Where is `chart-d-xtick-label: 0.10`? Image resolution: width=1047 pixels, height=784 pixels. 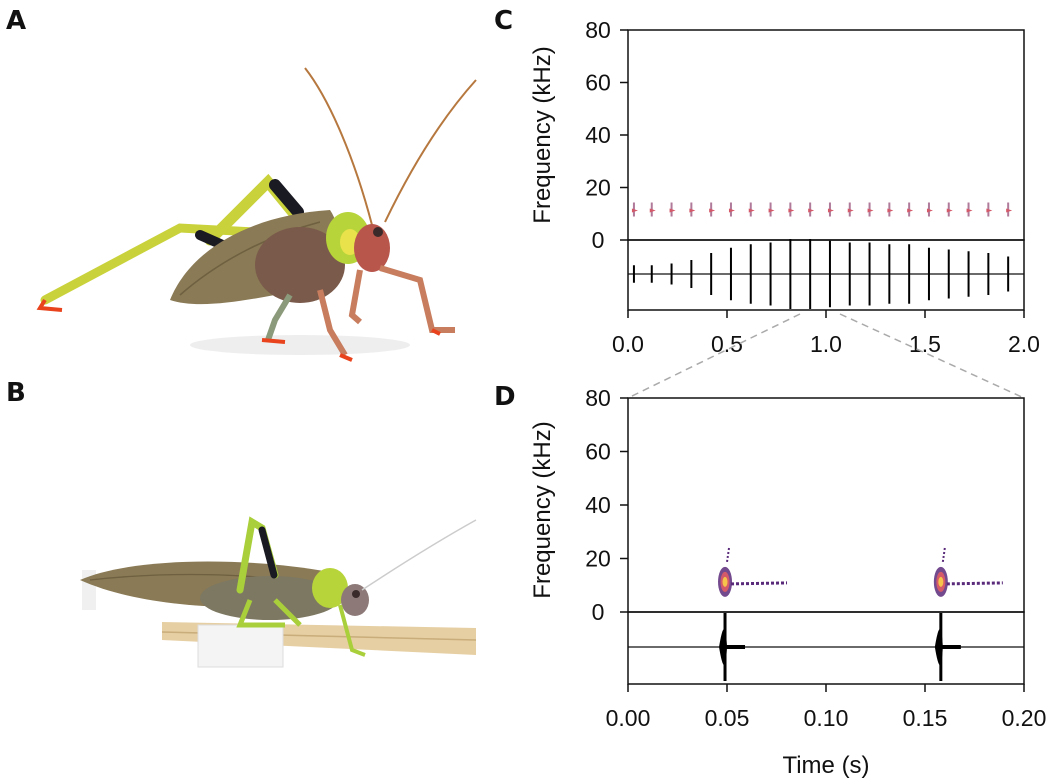
chart-d-xtick-label: 0.10 is located at coordinates (826, 718).